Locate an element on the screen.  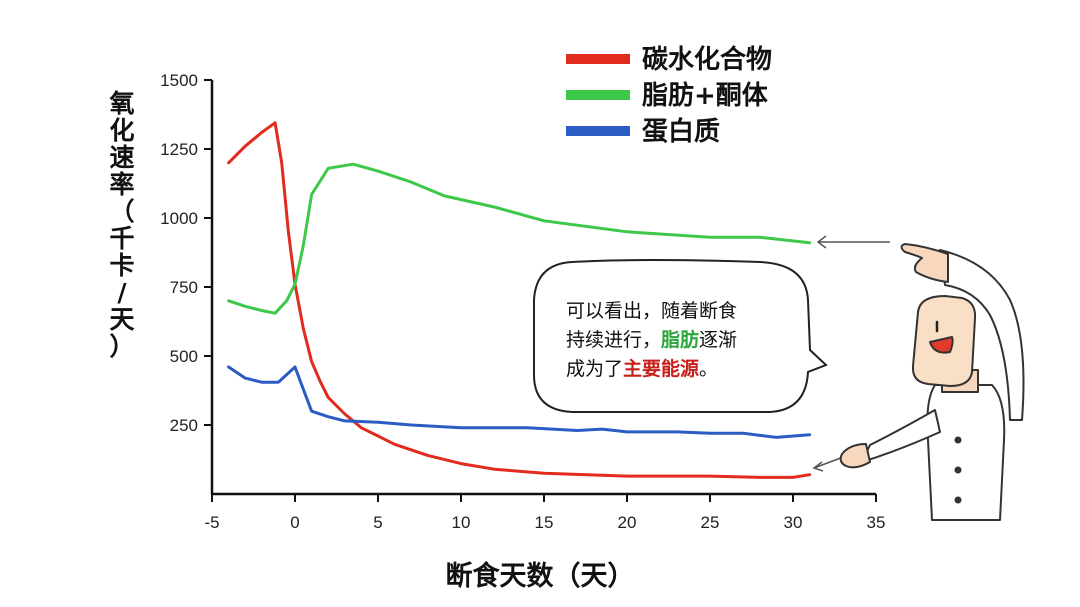
bubble-line-1: 可以看出，随着断食 is located at coordinates (651, 311).